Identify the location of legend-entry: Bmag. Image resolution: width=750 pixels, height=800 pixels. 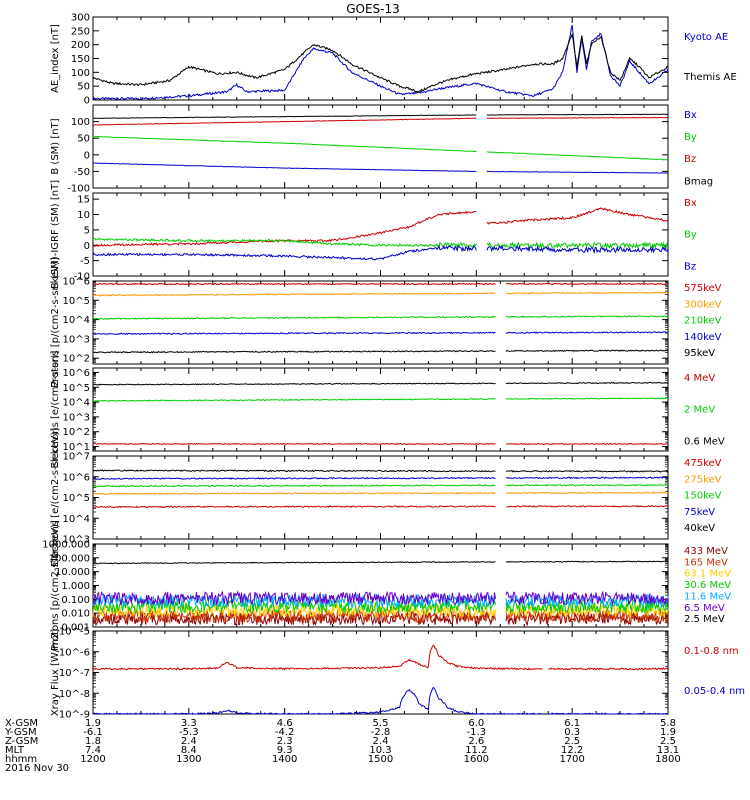
(698, 181).